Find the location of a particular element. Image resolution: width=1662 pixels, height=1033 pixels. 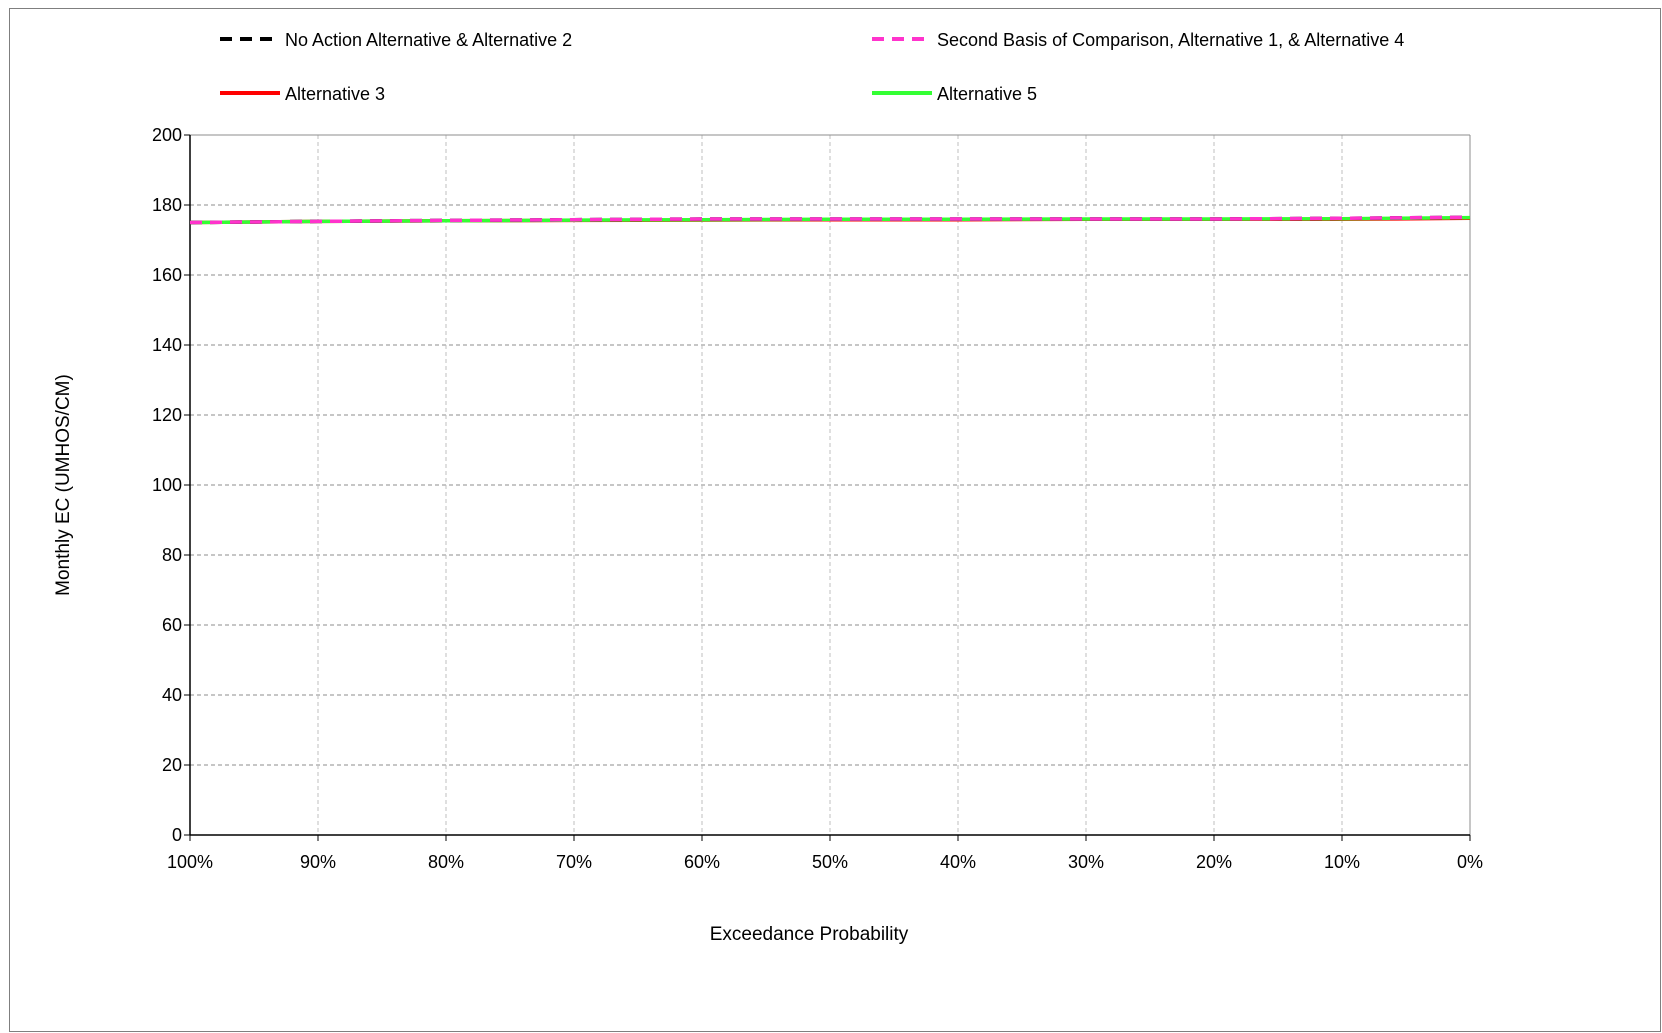

y-tick-label: 160 is located at coordinates (167, 275).